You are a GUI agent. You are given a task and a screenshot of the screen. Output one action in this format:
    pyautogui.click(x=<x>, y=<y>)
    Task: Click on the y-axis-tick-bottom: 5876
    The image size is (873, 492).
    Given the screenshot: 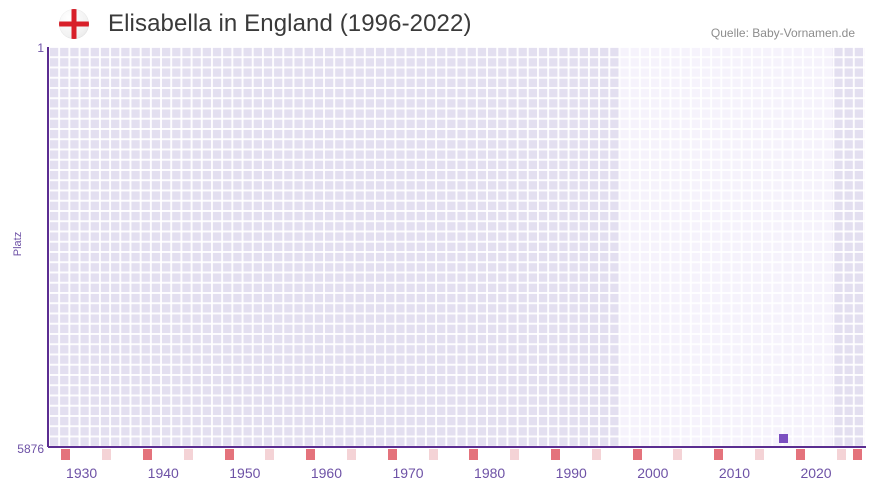 What is the action you would take?
    pyautogui.click(x=30, y=449)
    